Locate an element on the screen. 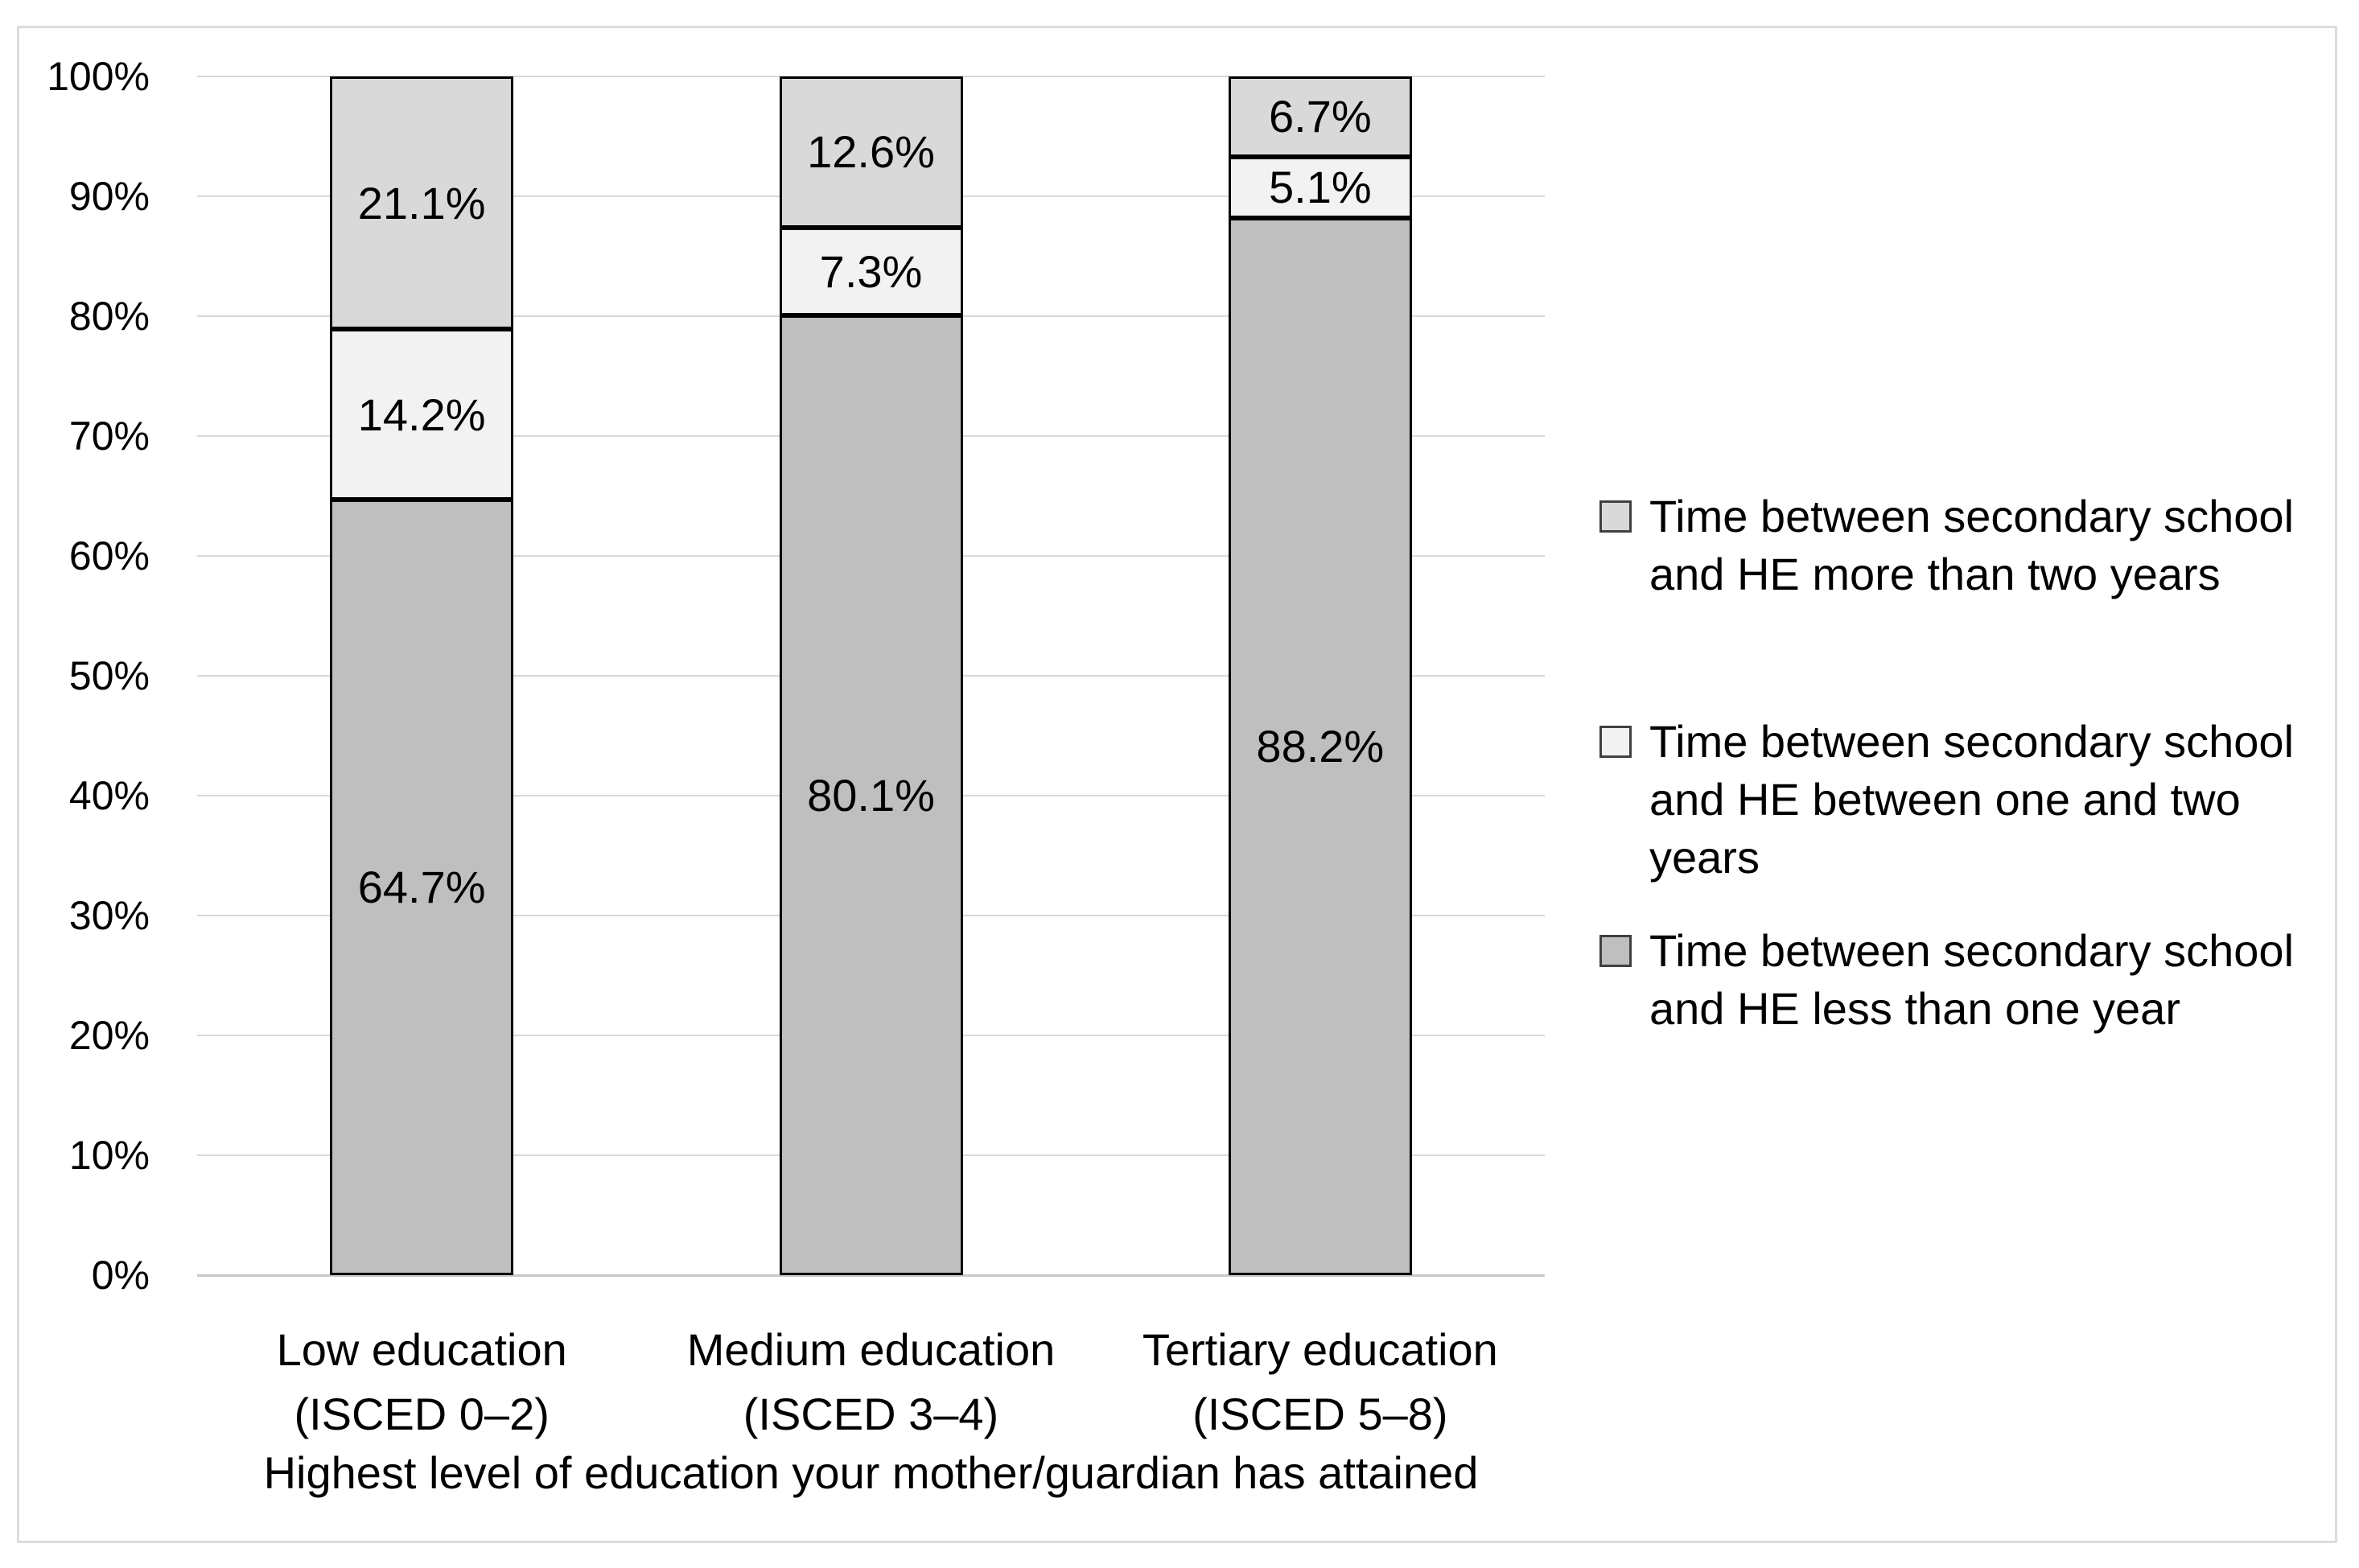 The width and height of the screenshot is (2359, 1568). bar-segment: 12.6% is located at coordinates (871, 152).